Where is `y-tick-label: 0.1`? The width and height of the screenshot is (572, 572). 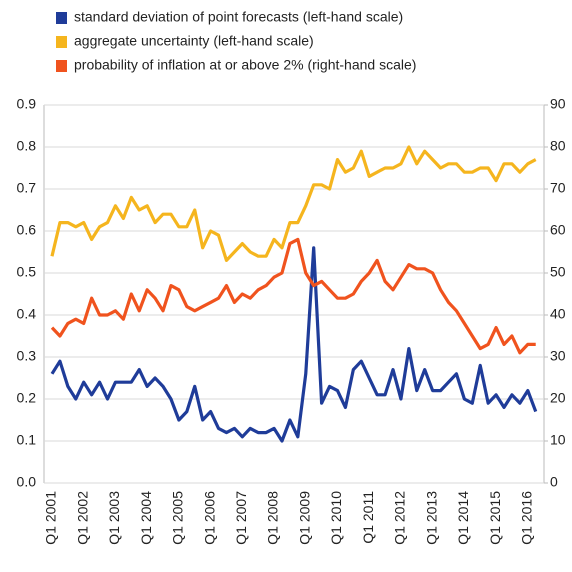 y-tick-label: 0.1 is located at coordinates (27, 440).